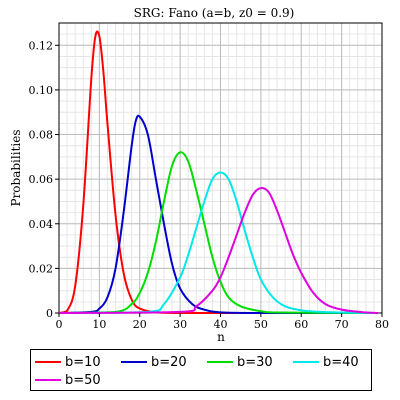 The height and width of the screenshot is (400, 400). I want to click on legend-item-b20: b=20, so click(154, 362).